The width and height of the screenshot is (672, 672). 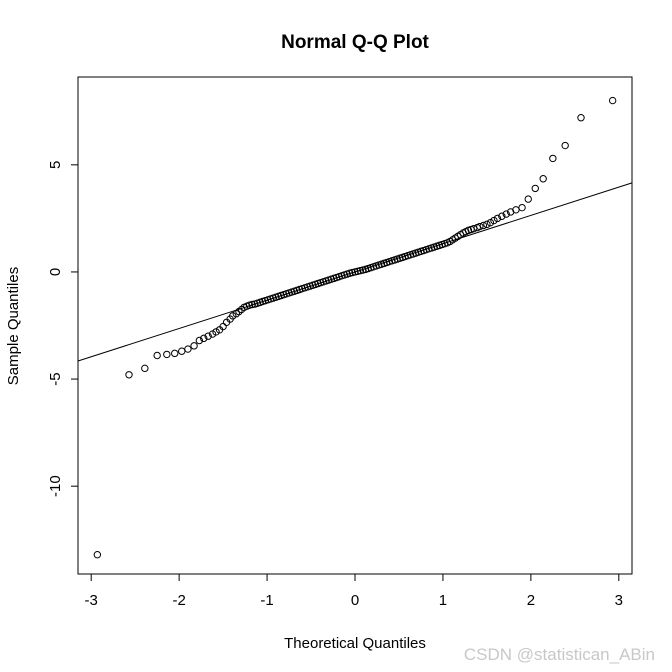 What do you see at coordinates (178, 600) in the screenshot?
I see `x-tick-label: -2` at bounding box center [178, 600].